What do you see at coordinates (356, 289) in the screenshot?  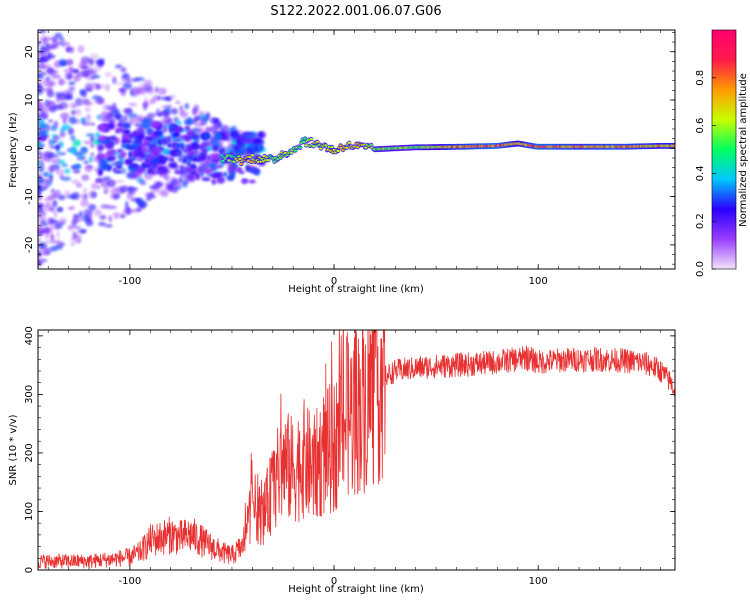 I see `spectrogram-x-label: Height of straight line (km)` at bounding box center [356, 289].